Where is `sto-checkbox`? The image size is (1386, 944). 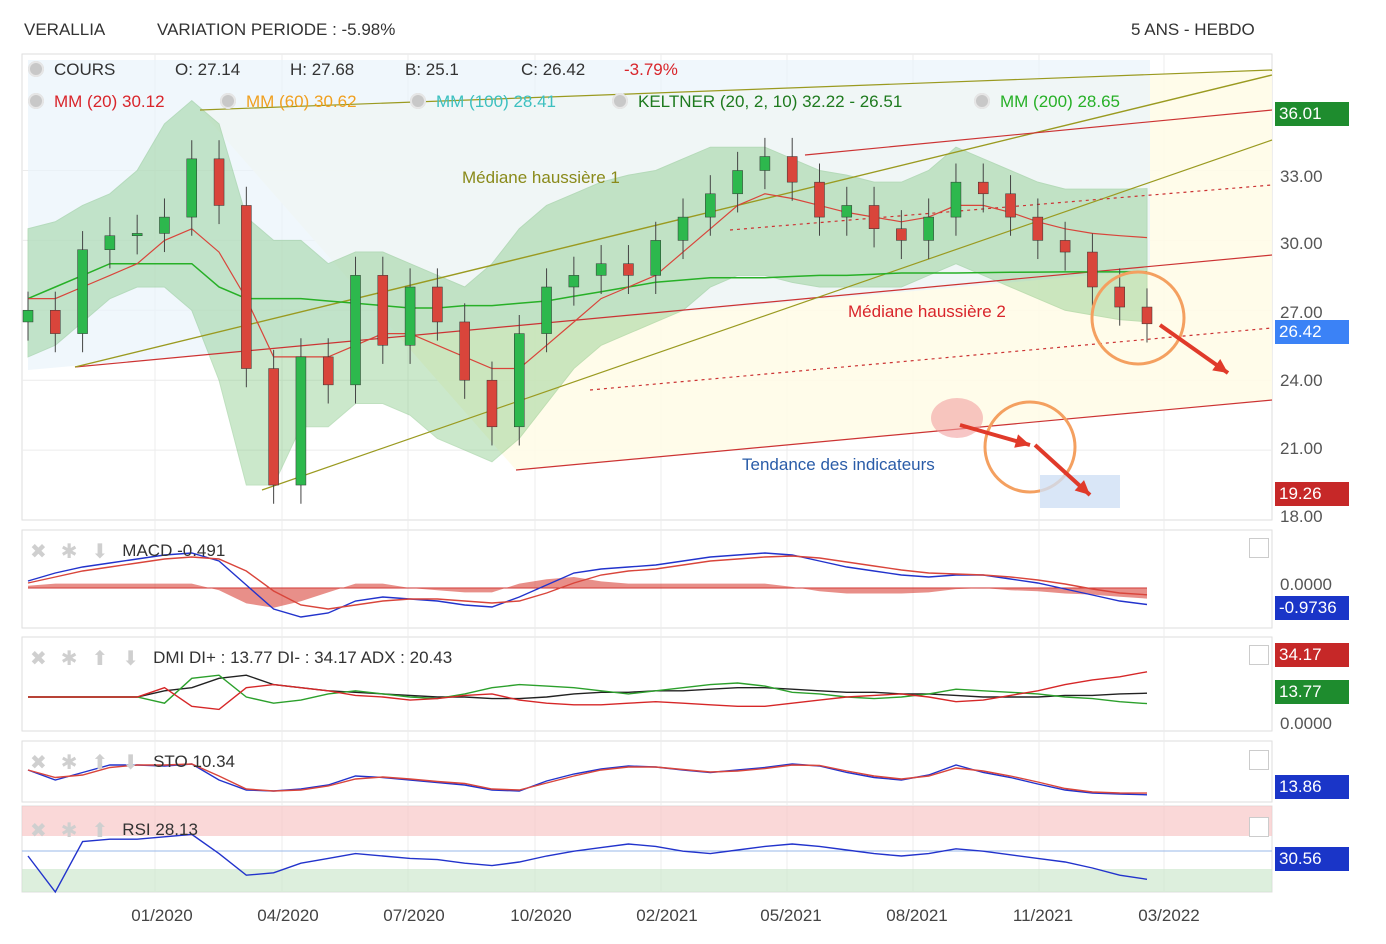
sto-checkbox is located at coordinates (1259, 760).